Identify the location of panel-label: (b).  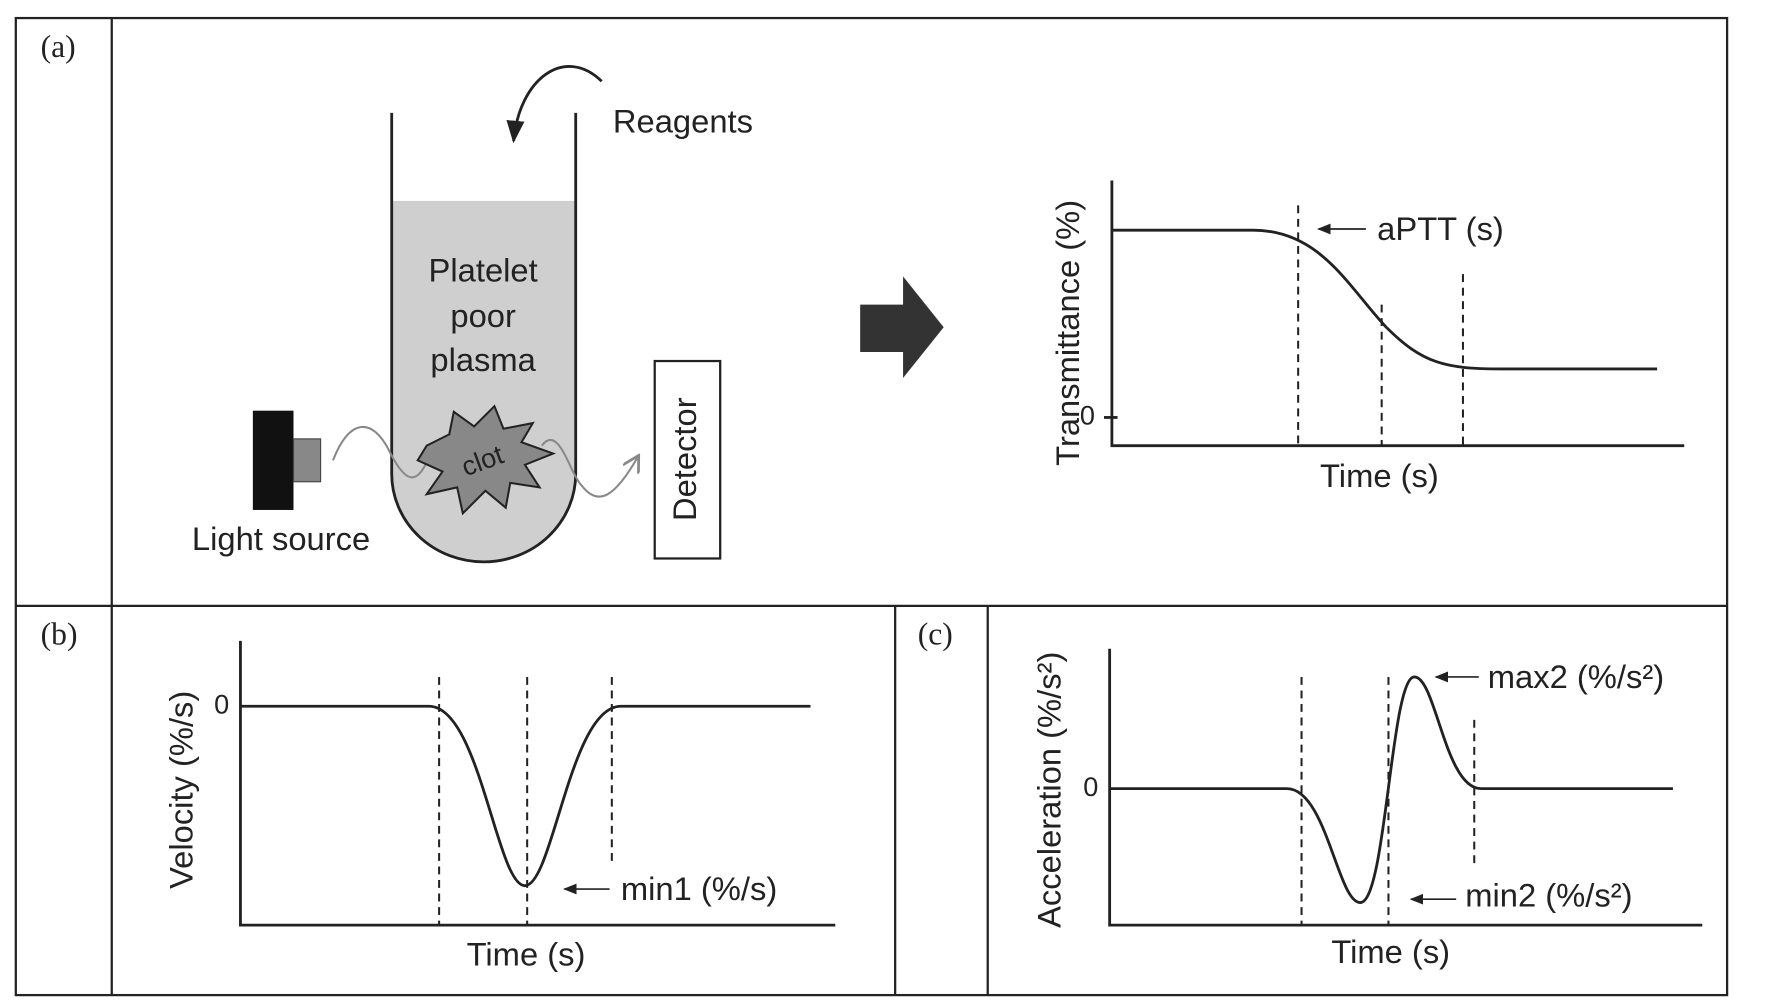
(59, 634).